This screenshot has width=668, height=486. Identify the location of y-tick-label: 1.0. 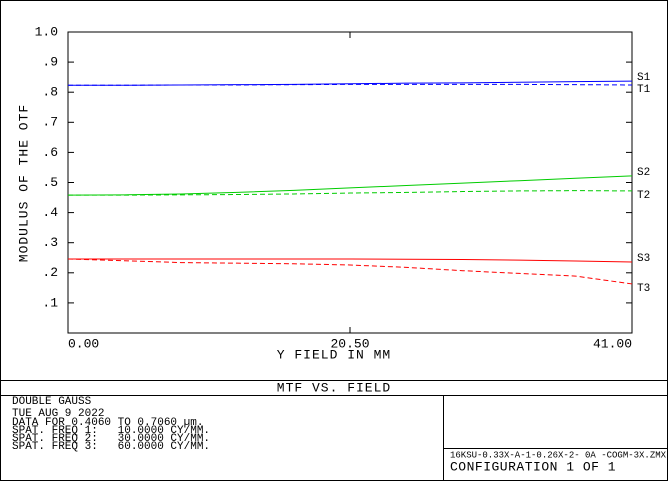
(46, 31).